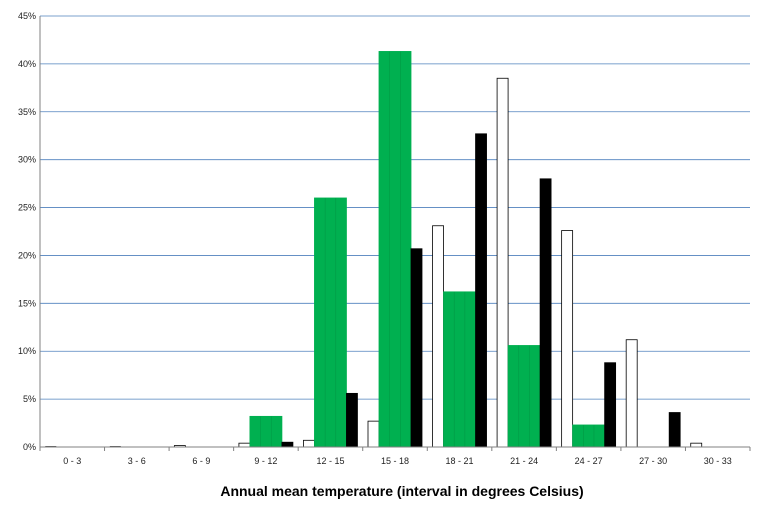  I want to click on y-tick-label: 10%, so click(27, 351).